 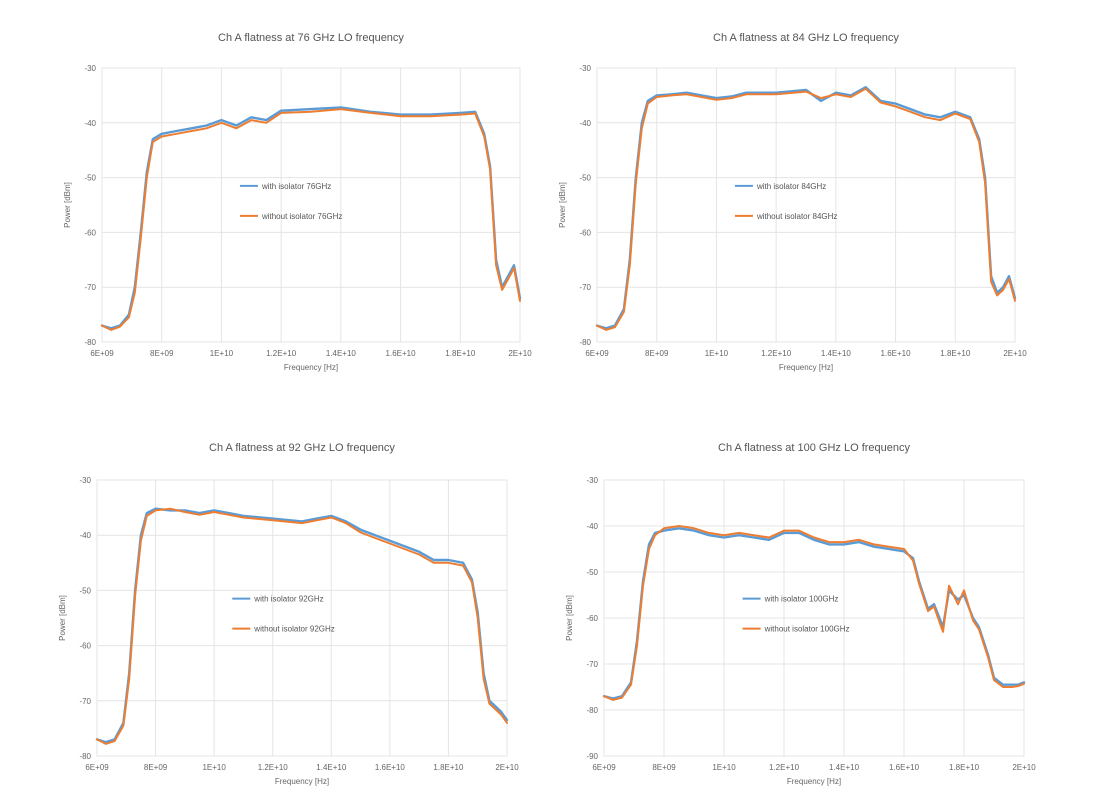 What do you see at coordinates (296, 186) in the screenshot?
I see `legend-label: with isolator 76GHz` at bounding box center [296, 186].